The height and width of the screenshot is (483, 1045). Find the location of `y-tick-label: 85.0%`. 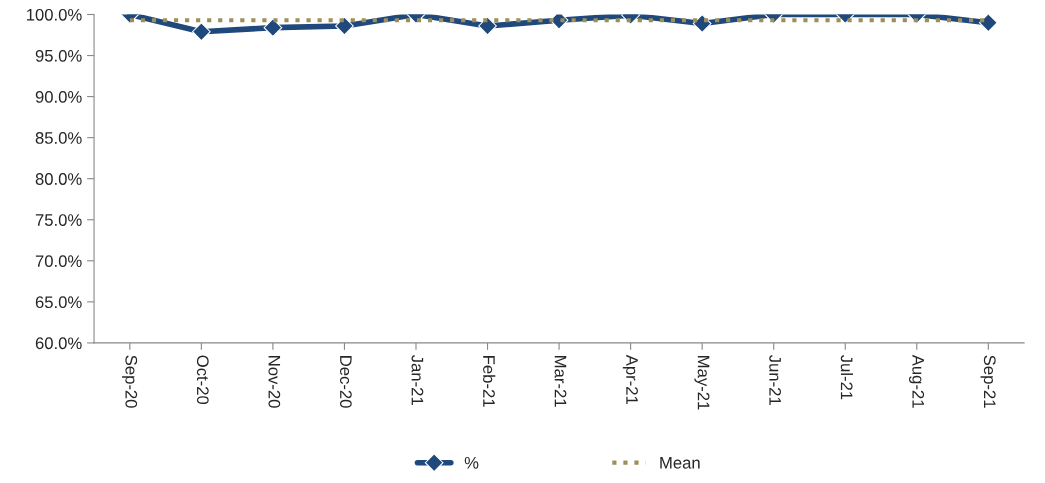

y-tick-label: 85.0% is located at coordinates (58, 138).